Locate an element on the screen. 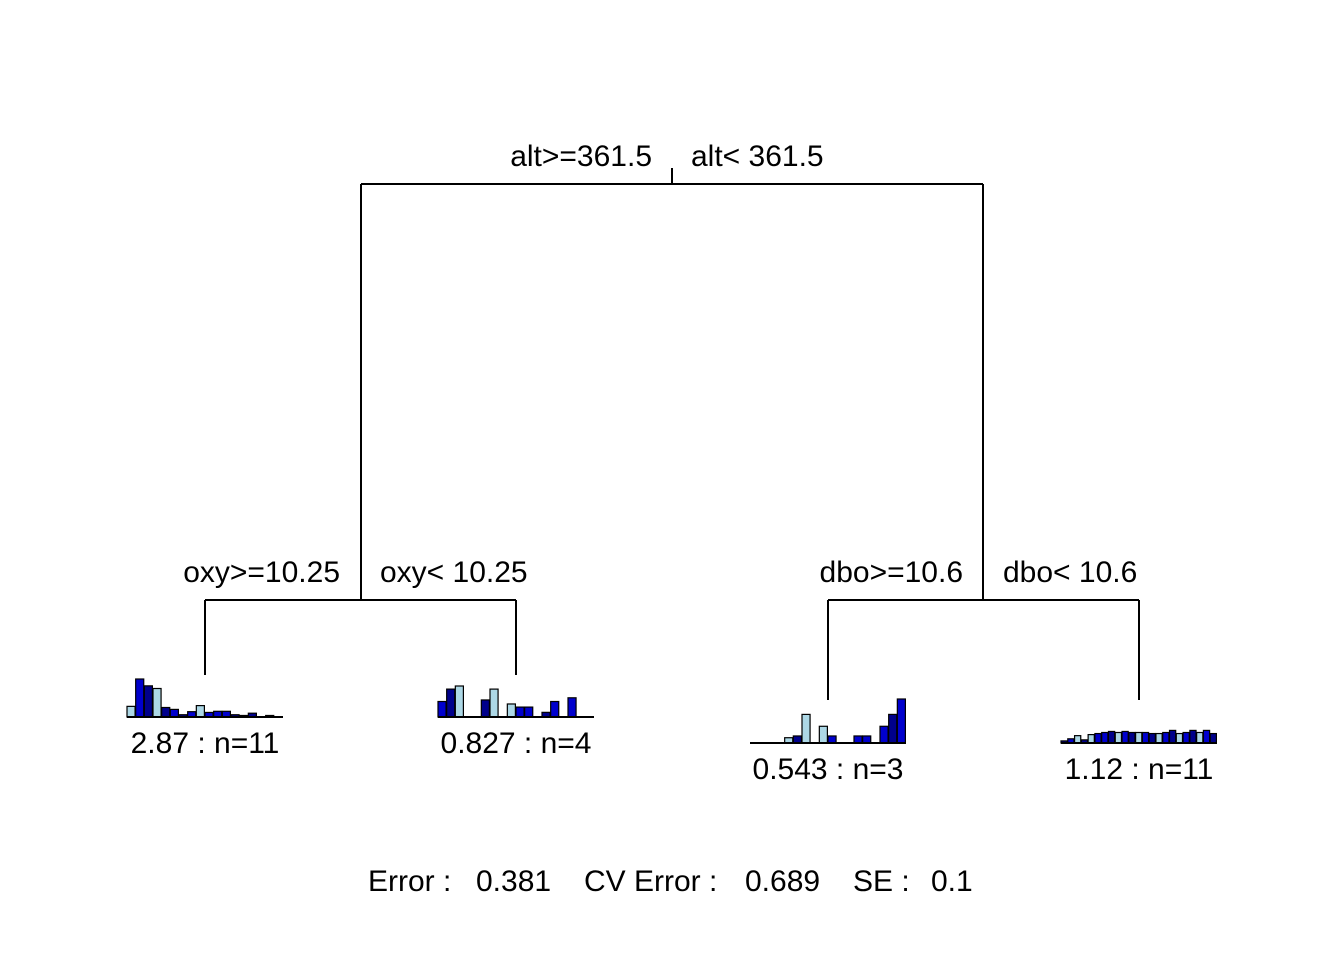 This screenshot has height=960, width=1344. leaf-label-4: 1.12 : n=11 is located at coordinates (1139, 769).